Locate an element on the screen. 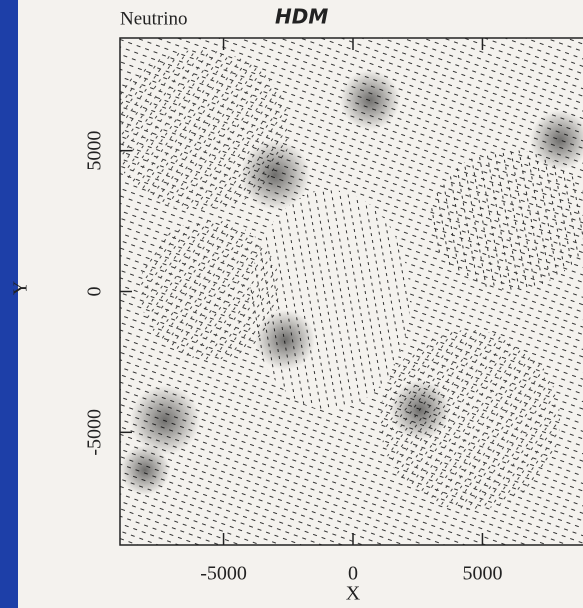 The width and height of the screenshot is (583, 608). x-tick-label: 0 is located at coordinates (353, 574).